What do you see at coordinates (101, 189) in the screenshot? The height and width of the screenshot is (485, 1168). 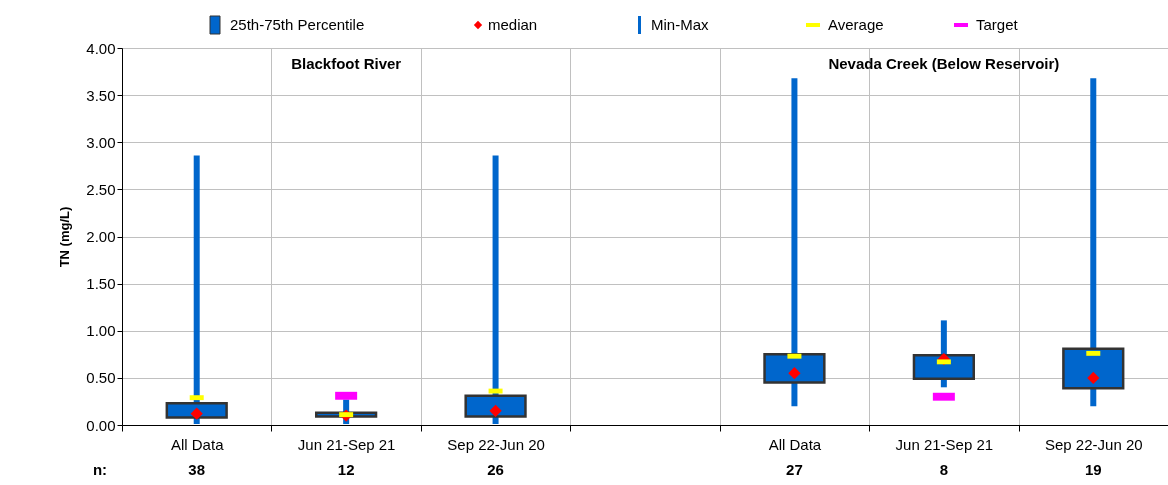 I see `y-tick-label: 2.50` at bounding box center [101, 189].